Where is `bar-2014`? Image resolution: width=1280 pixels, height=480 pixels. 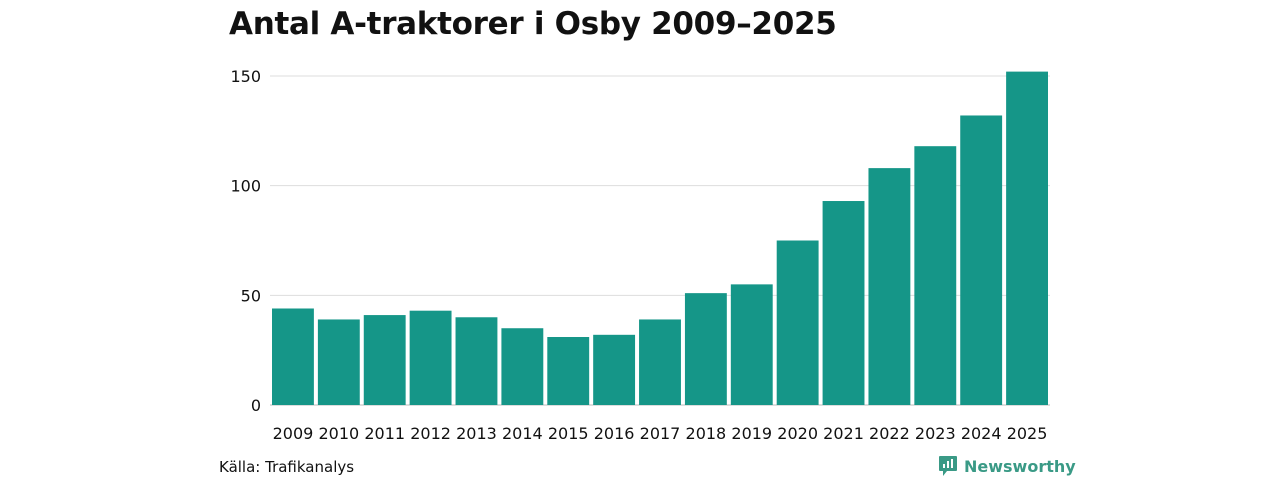
bar-2014 is located at coordinates (522, 366).